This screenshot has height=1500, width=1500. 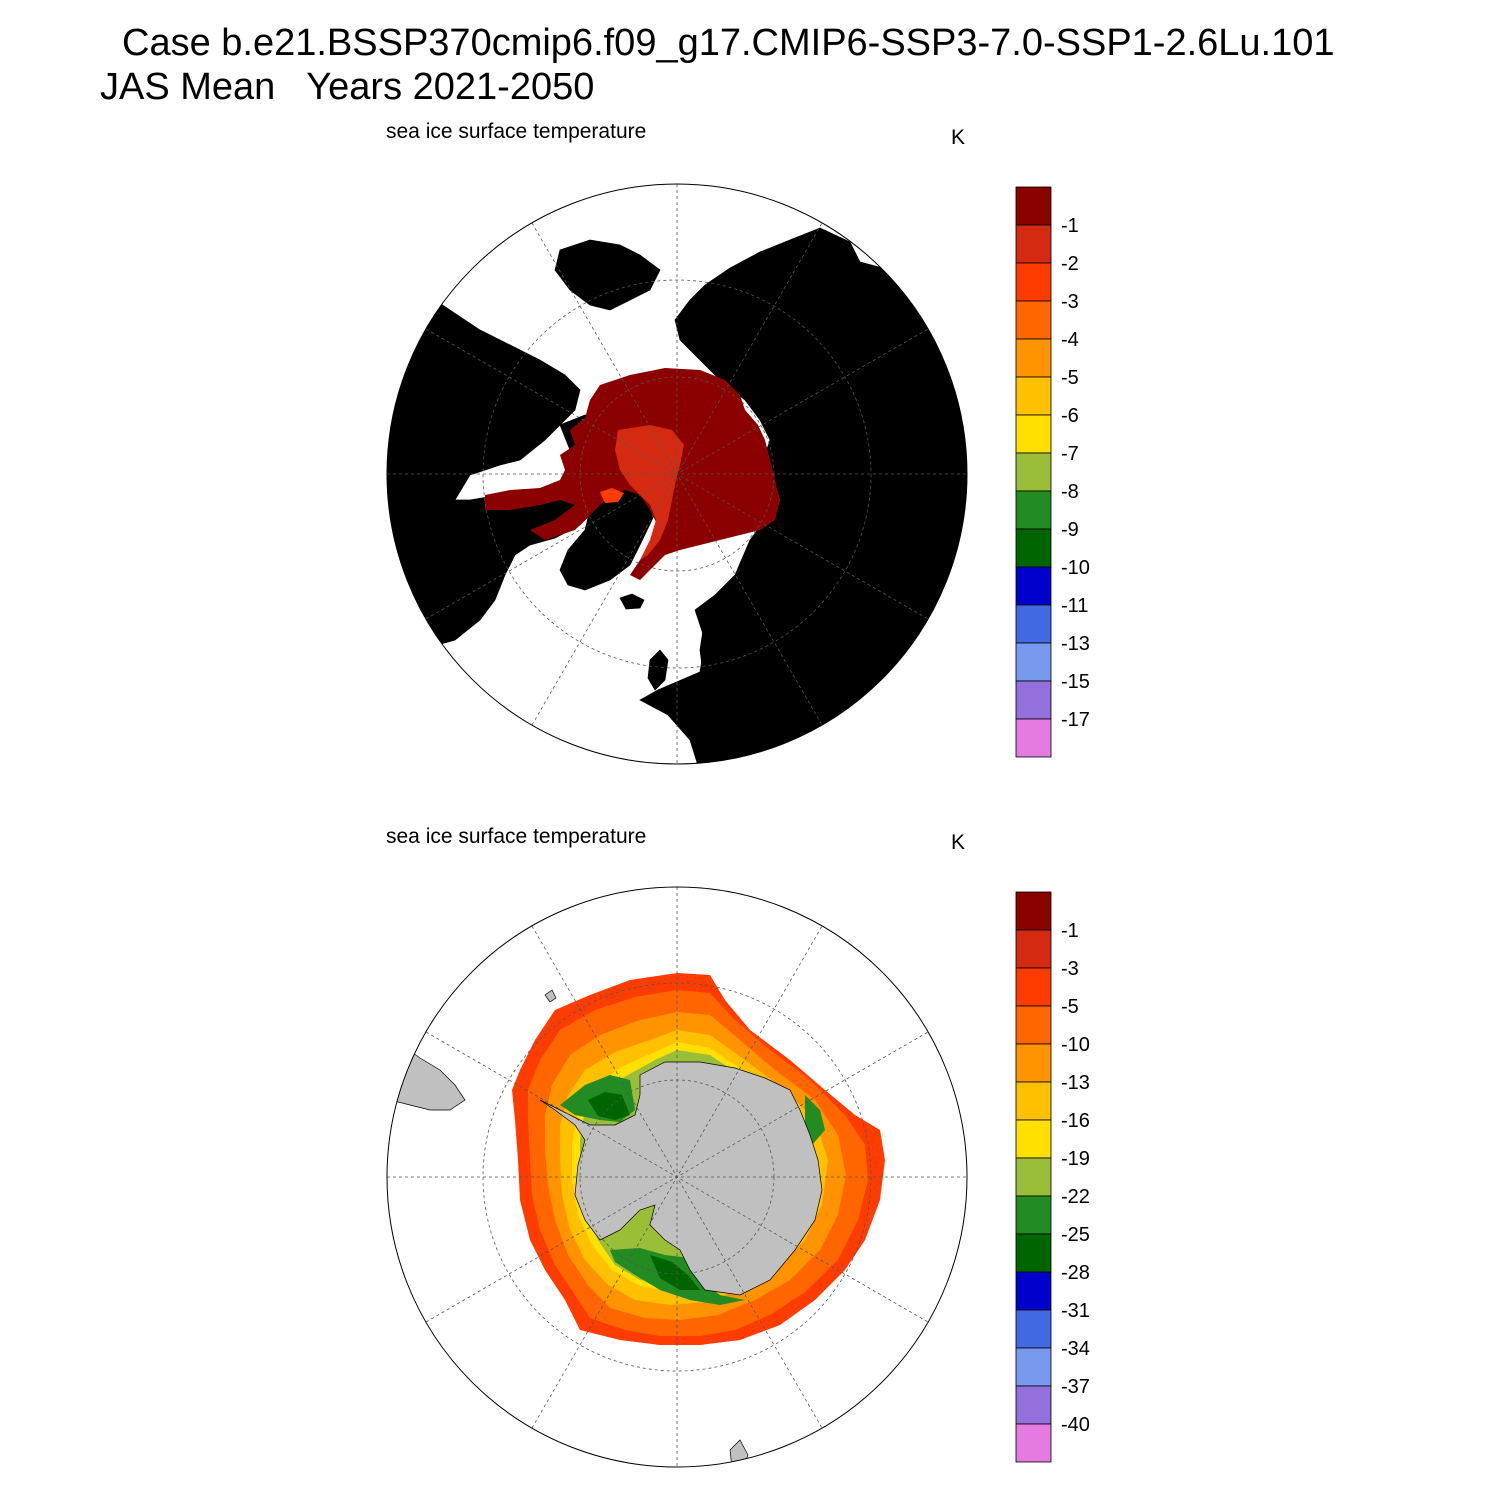 What do you see at coordinates (1075, 1387) in the screenshot?
I see `colorbar-tick-label: -37` at bounding box center [1075, 1387].